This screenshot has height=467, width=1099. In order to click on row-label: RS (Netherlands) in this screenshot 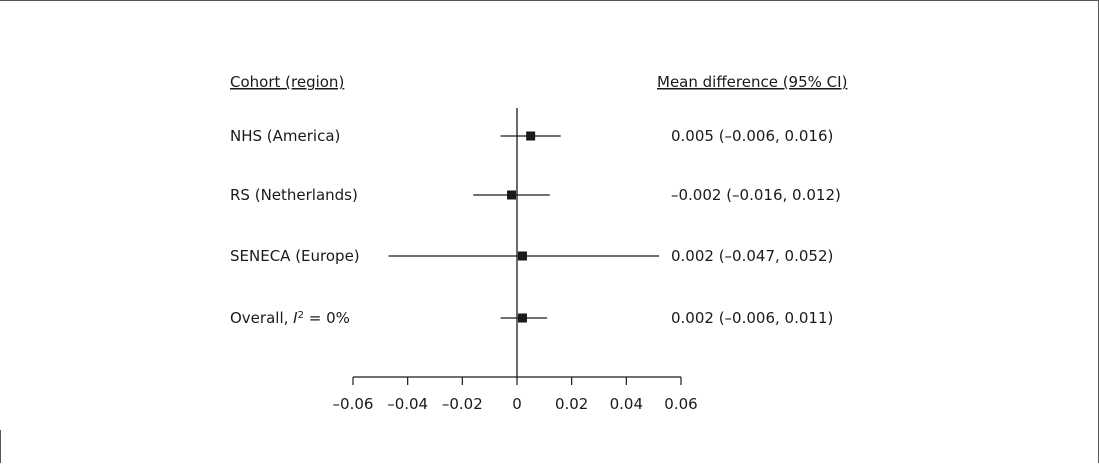, I will do `click(294, 195)`.